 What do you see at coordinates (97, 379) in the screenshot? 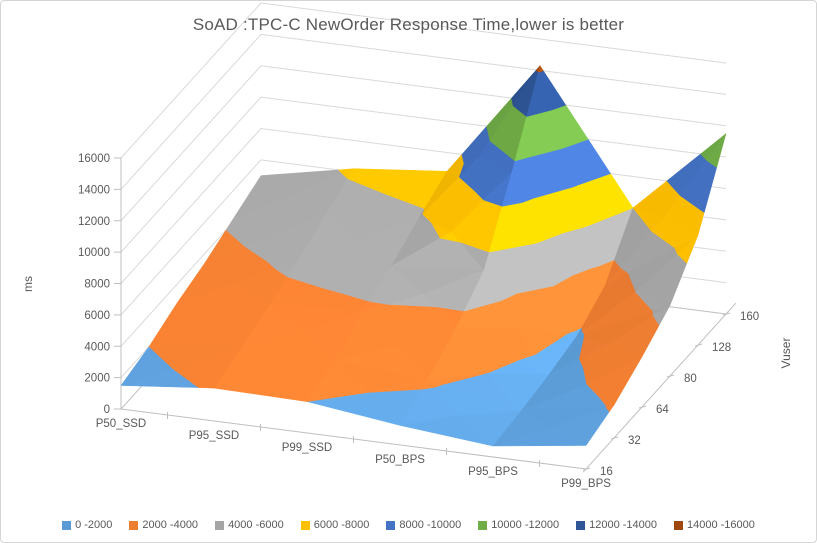
I see `y-tick-label: 2000` at bounding box center [97, 379].